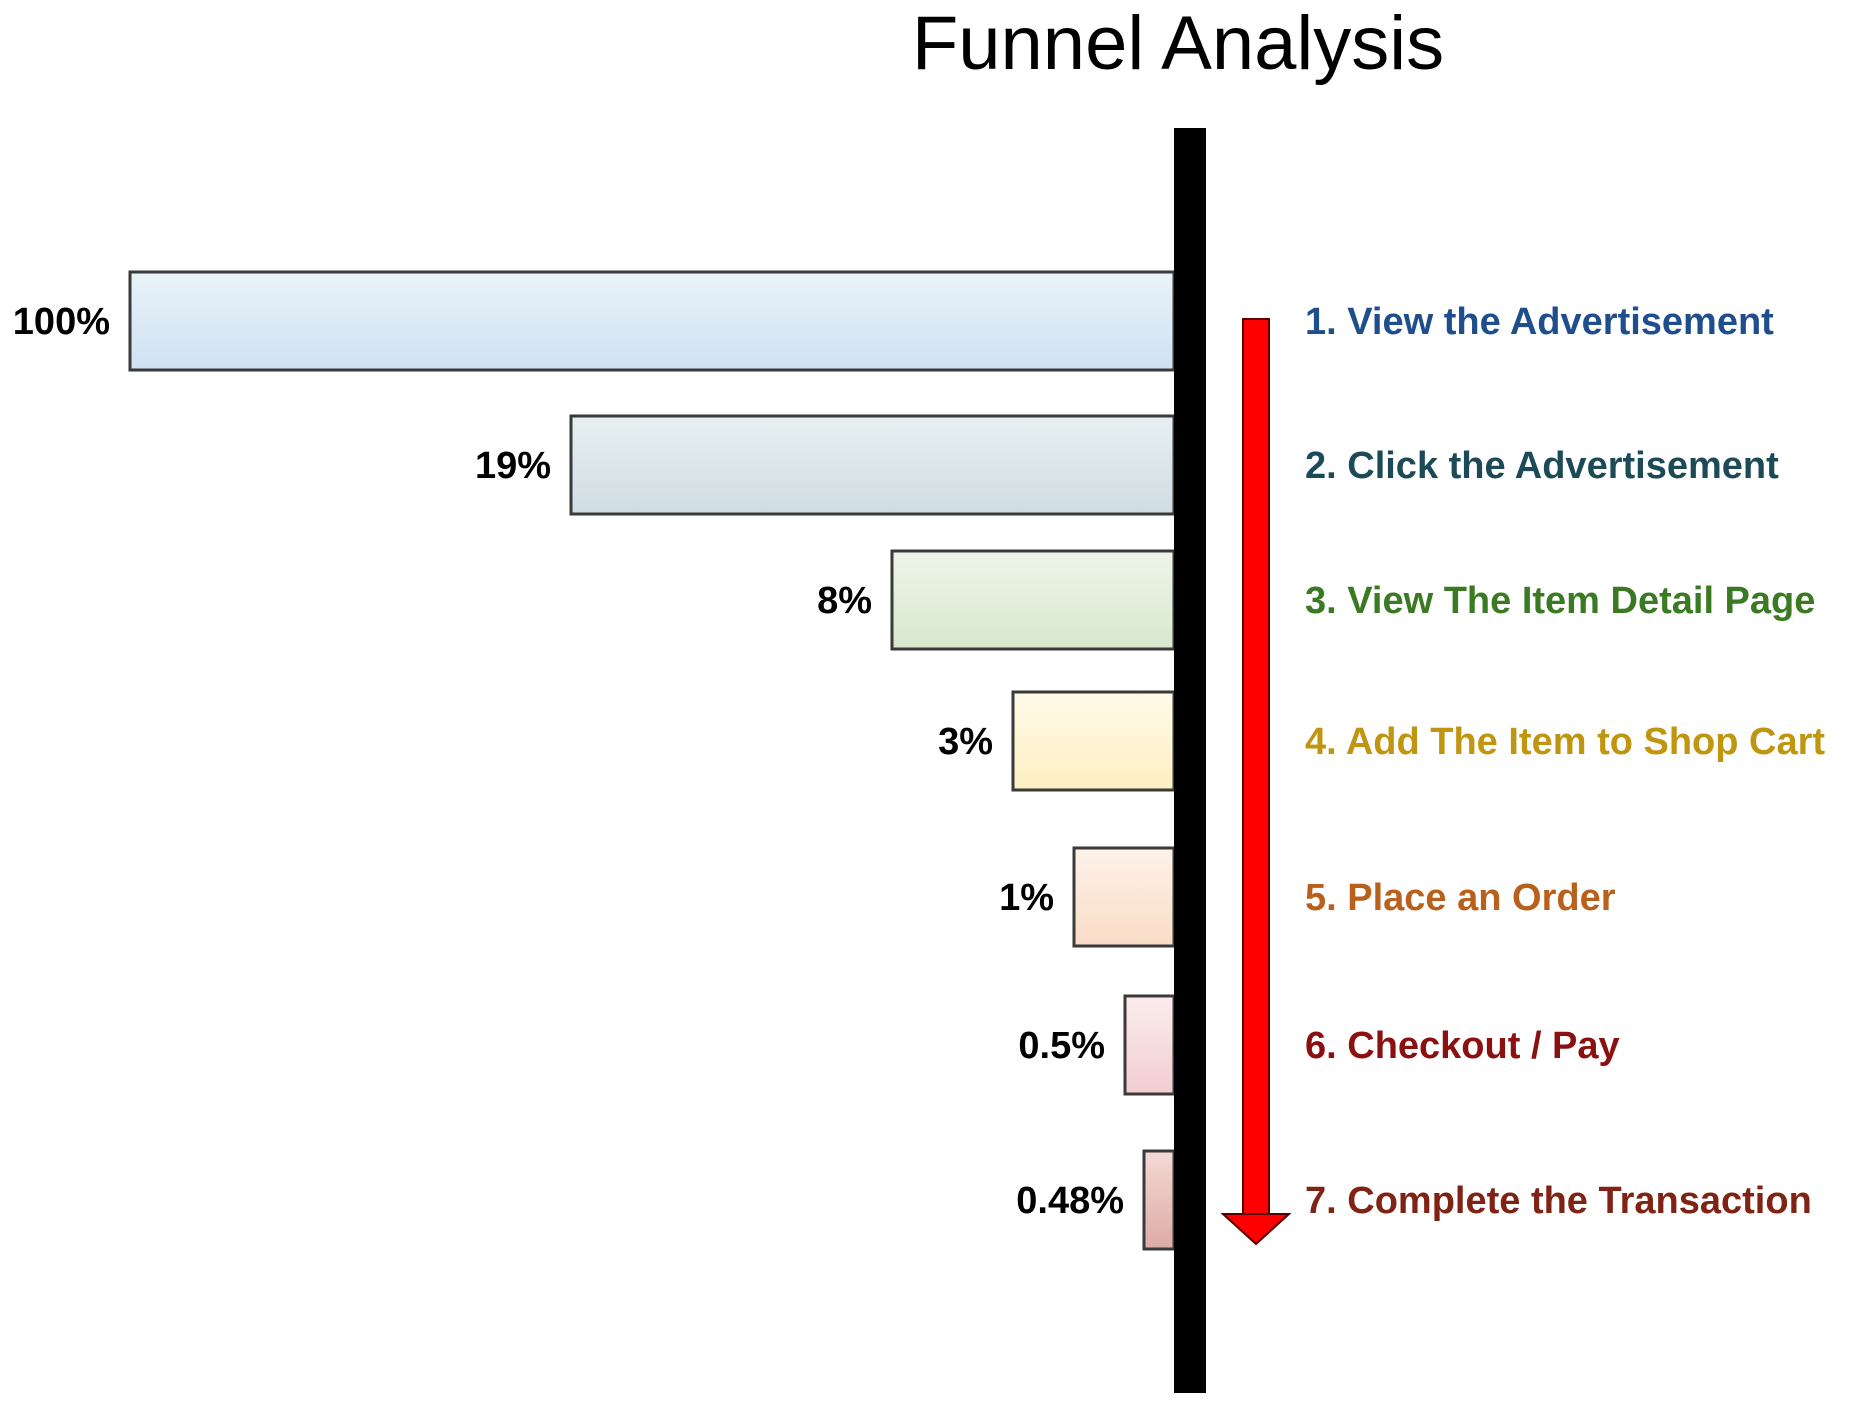  Describe the element at coordinates (1539, 322) in the screenshot. I see `step-label-1: 1. View the Advertisement` at that location.